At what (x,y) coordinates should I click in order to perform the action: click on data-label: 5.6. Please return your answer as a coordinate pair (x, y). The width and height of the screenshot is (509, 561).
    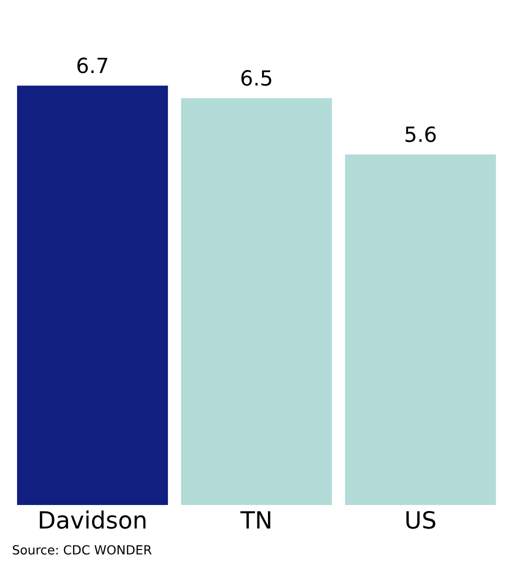
    Looking at the image, I should click on (421, 134).